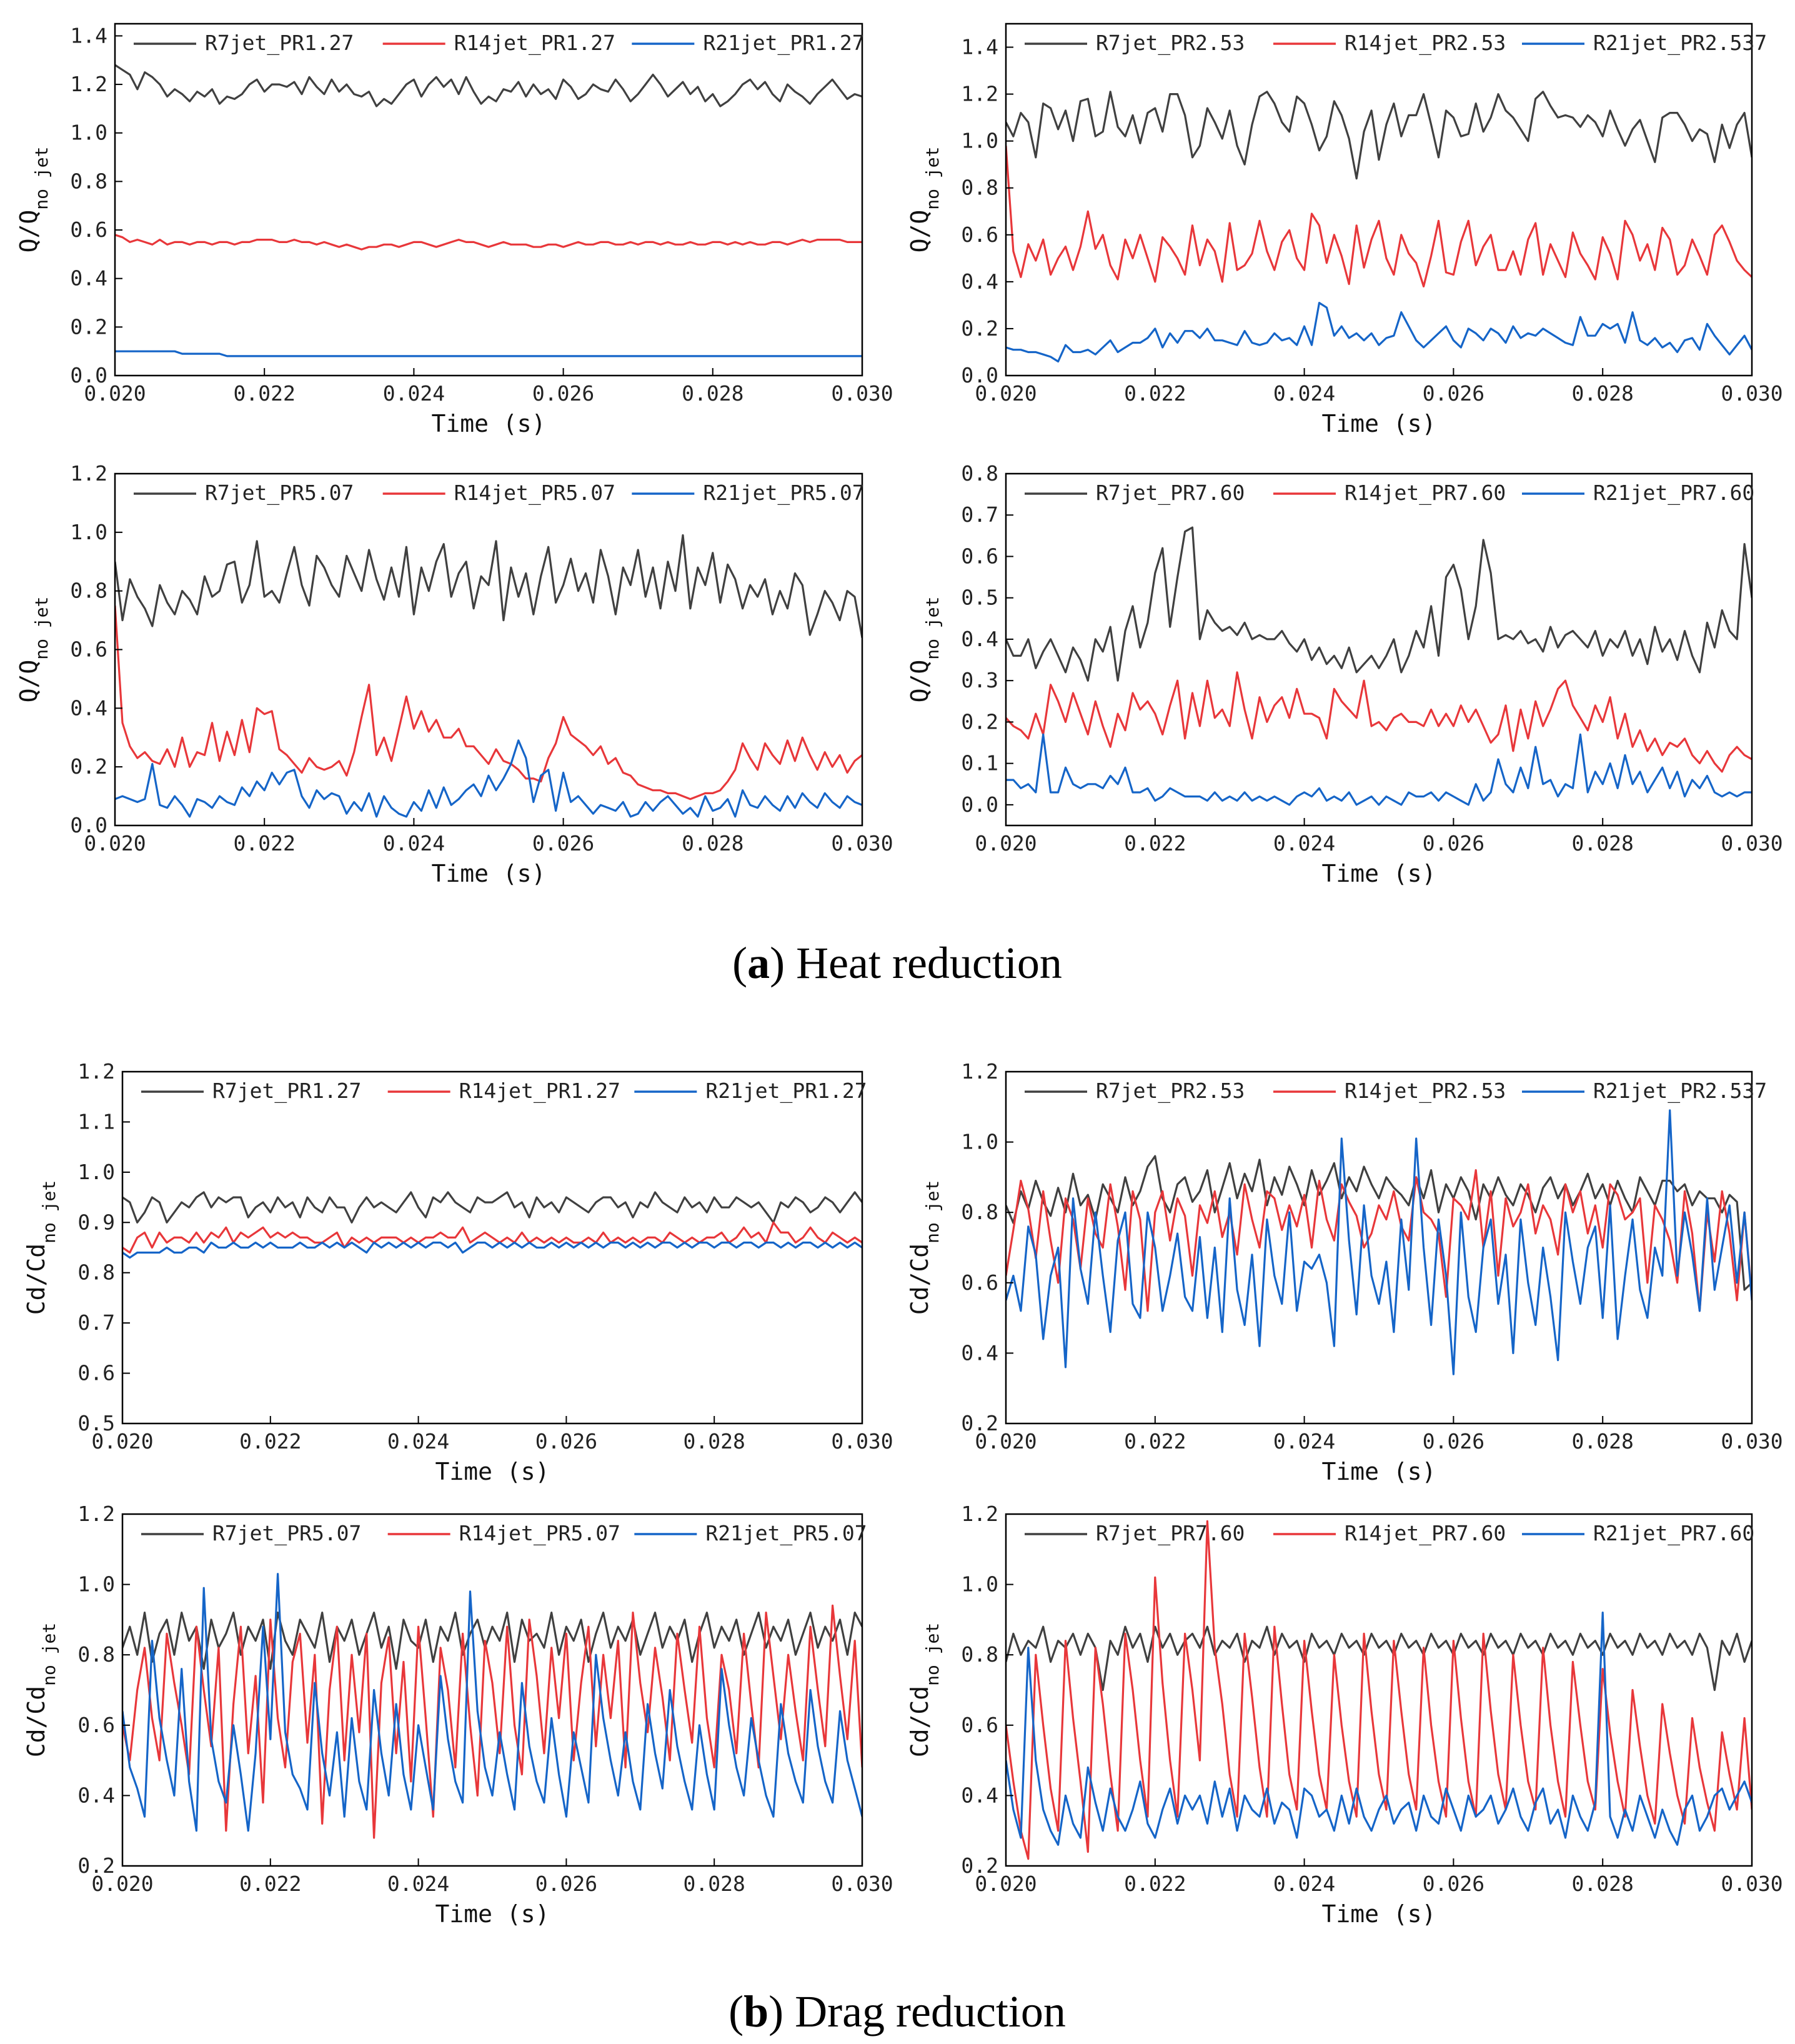  What do you see at coordinates (755, 2012) in the screenshot?
I see `caption-b-label: b` at bounding box center [755, 2012].